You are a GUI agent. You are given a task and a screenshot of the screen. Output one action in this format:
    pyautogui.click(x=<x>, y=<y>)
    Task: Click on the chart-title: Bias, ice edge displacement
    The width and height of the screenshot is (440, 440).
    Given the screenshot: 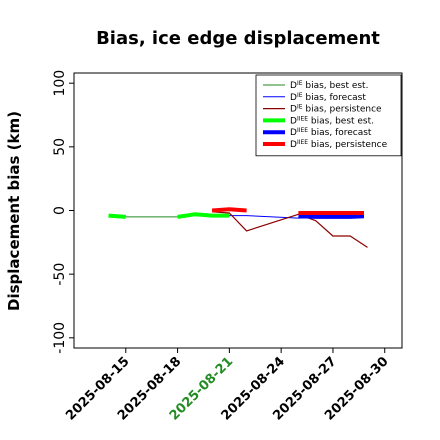 What is the action you would take?
    pyautogui.click(x=238, y=38)
    